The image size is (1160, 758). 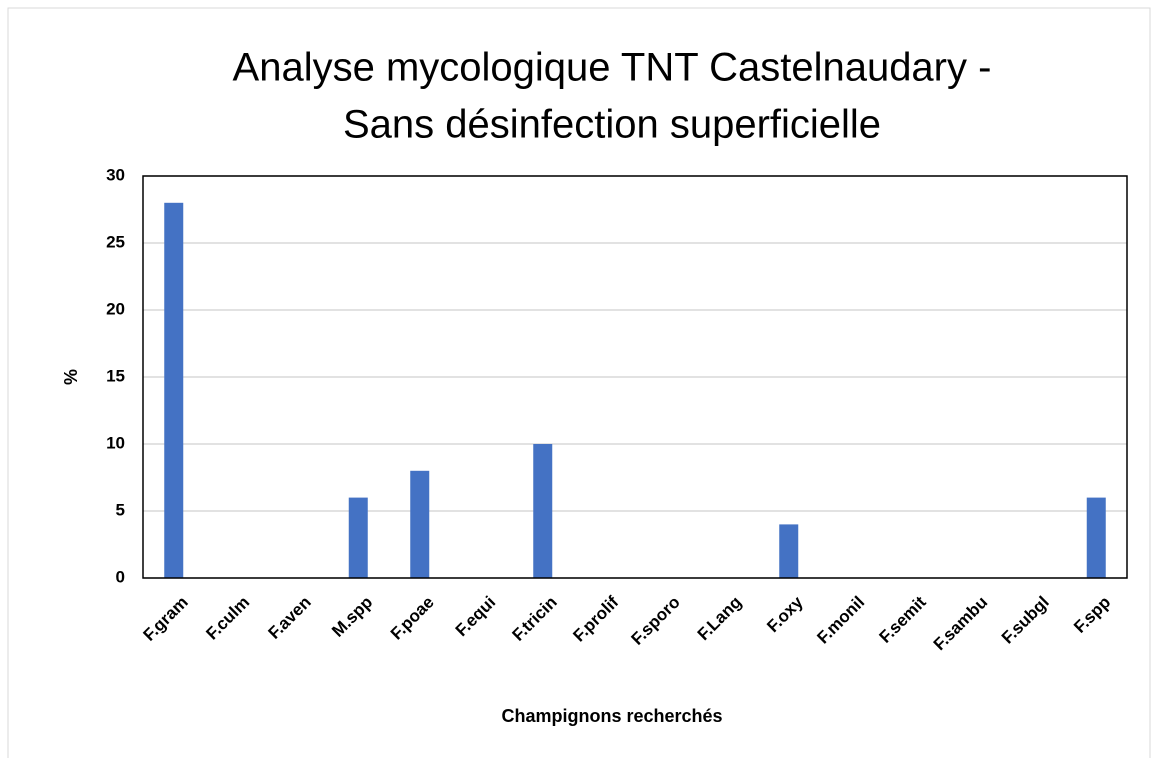 What do you see at coordinates (115, 375) in the screenshot?
I see `y-tick-label: 15` at bounding box center [115, 375].